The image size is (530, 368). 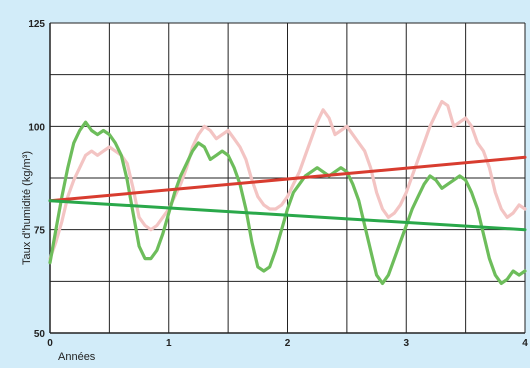 What do you see at coordinates (36, 127) in the screenshot?
I see `y-tick-label: 100` at bounding box center [36, 127].